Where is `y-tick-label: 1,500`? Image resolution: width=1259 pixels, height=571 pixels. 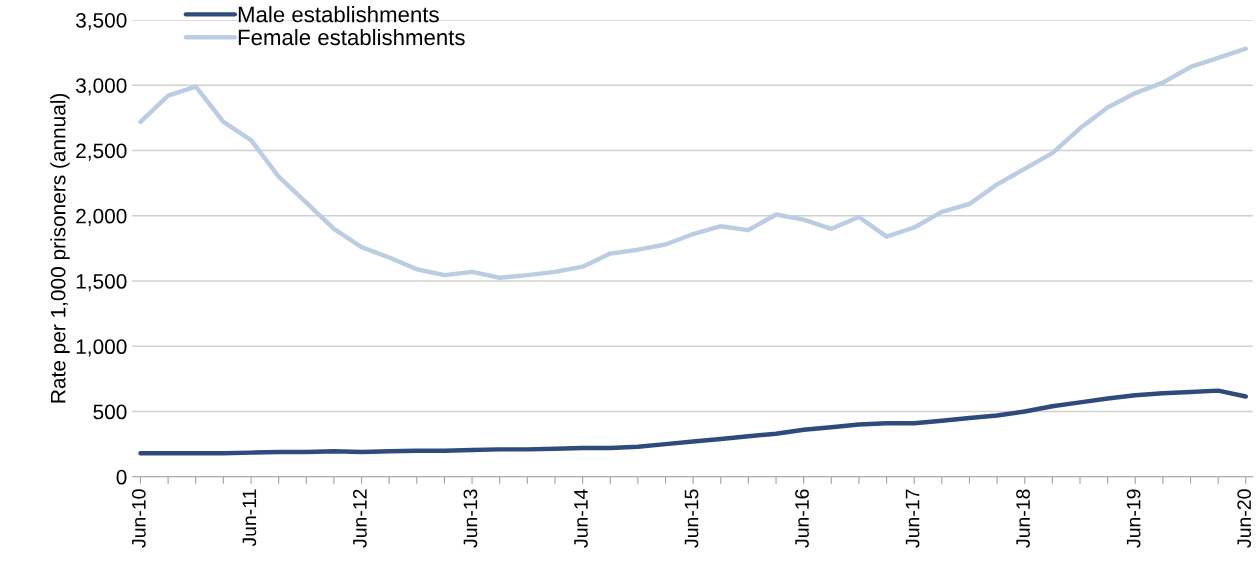 y-tick-label: 1,500 is located at coordinates (101, 283).